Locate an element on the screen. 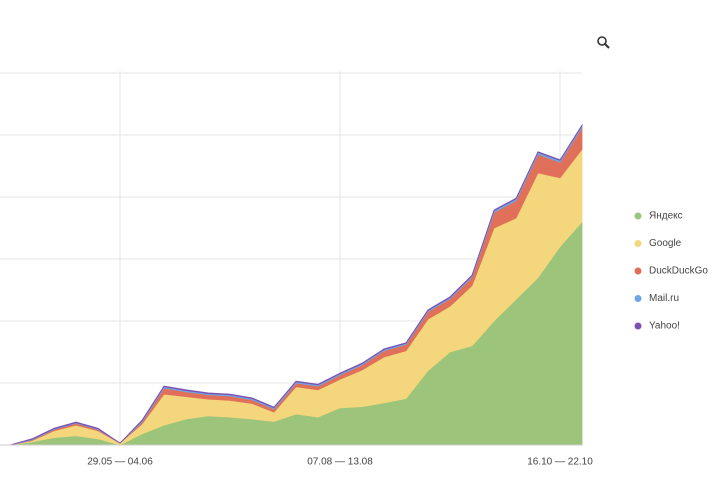  x-tick-label: 16.10 — 22.10 is located at coordinates (560, 462).